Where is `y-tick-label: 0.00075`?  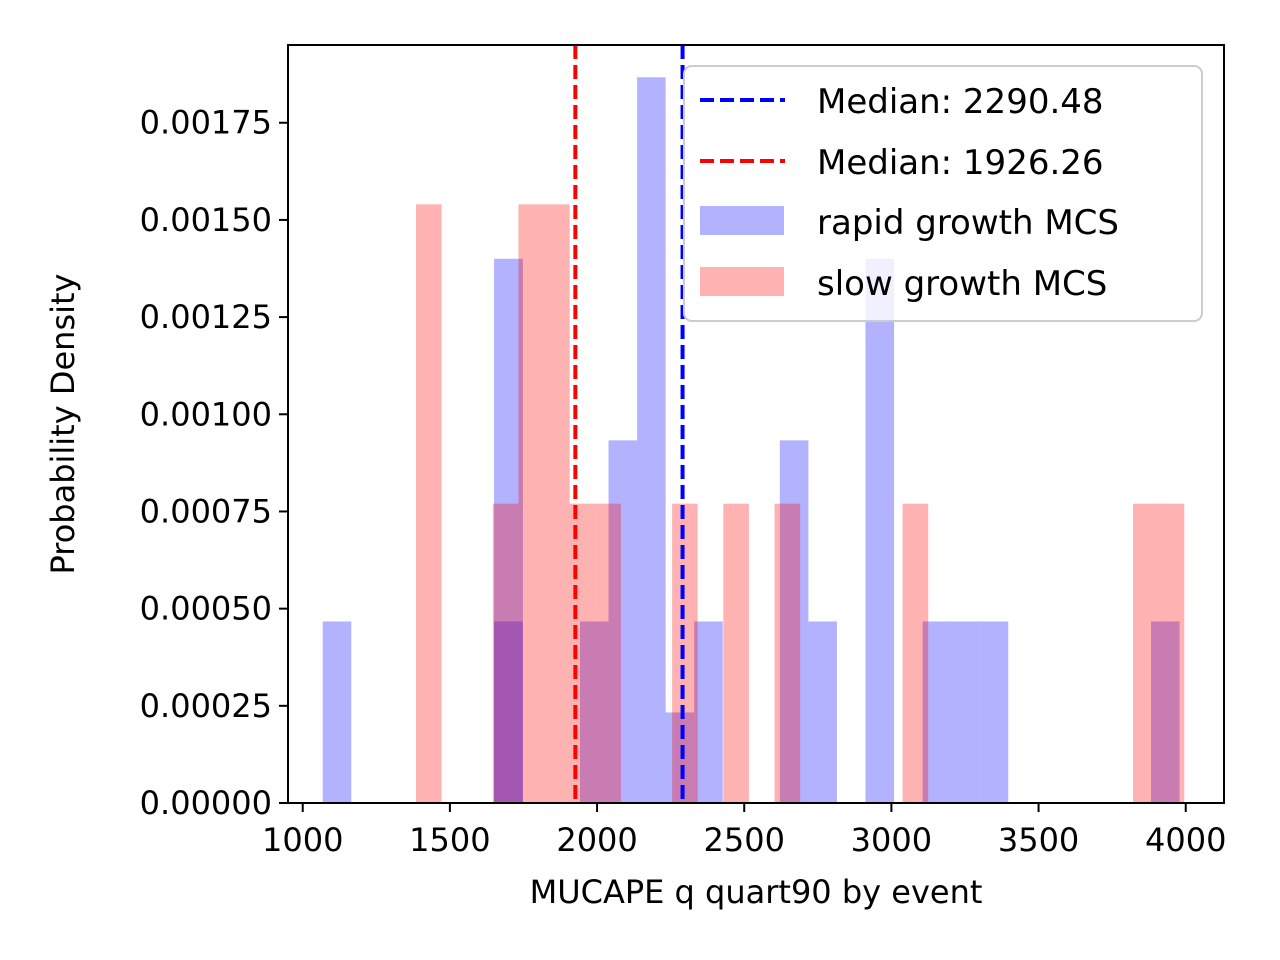
y-tick-label: 0.00075 is located at coordinates (206, 511).